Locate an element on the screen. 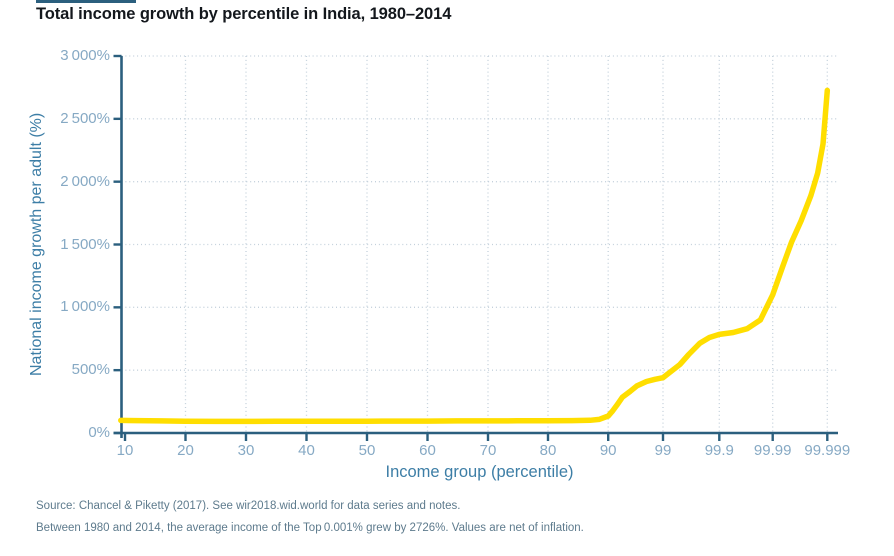 This screenshot has height=556, width=894. x-tick-label: 10 is located at coordinates (125, 450).